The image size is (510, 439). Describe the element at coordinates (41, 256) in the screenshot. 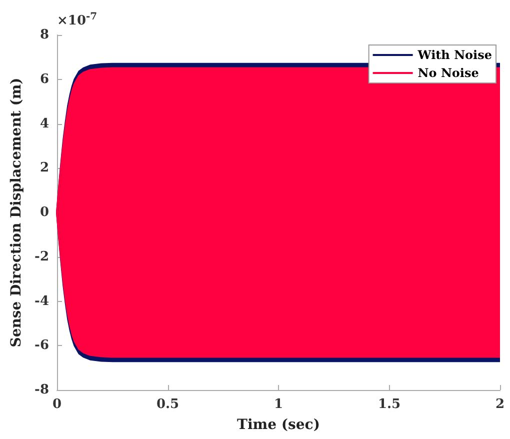

I see `y-tick-label: -2` at that location.